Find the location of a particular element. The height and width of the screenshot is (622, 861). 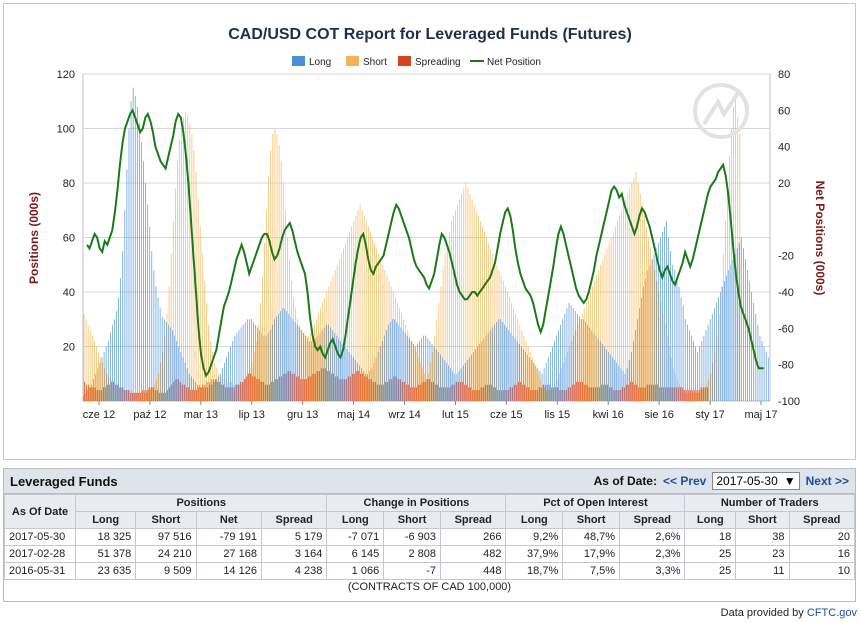

table-cell: -7 071 is located at coordinates (355, 537).